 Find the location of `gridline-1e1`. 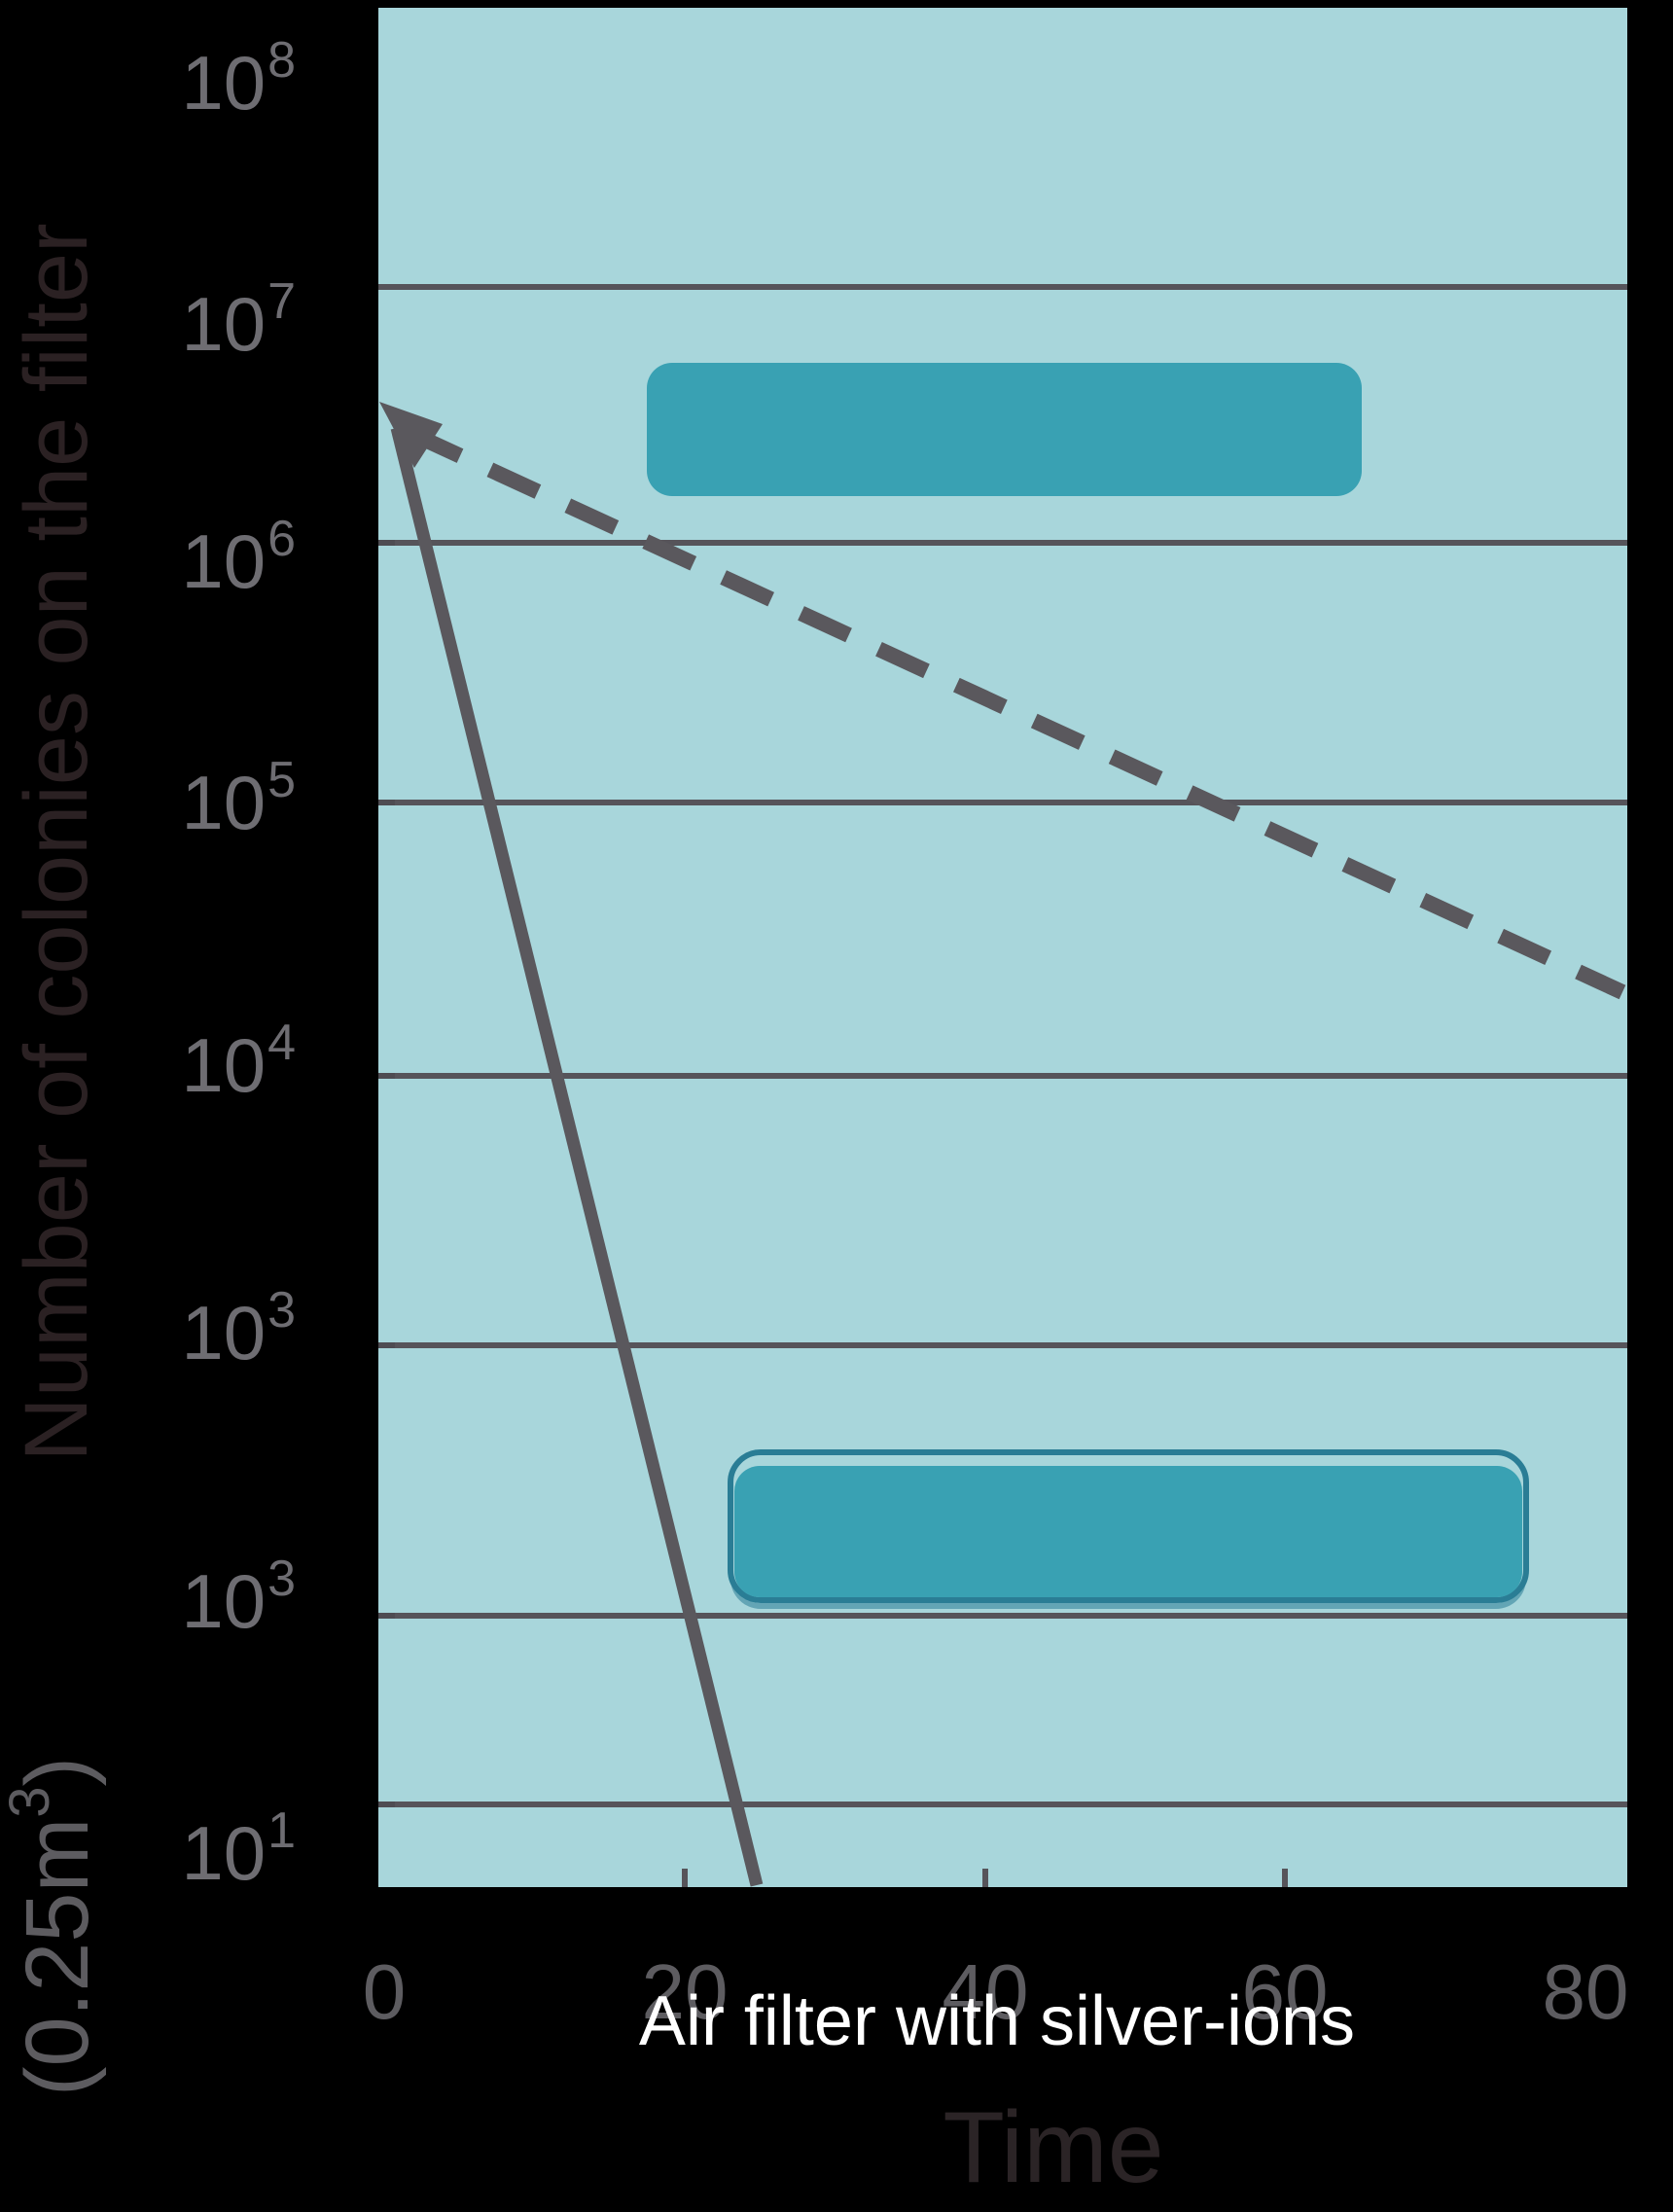

gridline-1e1 is located at coordinates (1002, 1804).